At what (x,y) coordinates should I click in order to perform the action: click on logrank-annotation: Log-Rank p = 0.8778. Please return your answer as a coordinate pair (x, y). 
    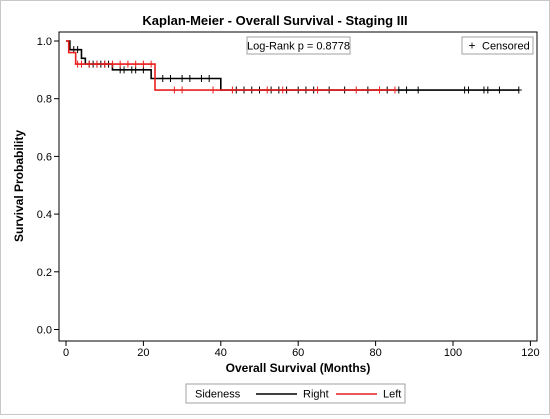
    Looking at the image, I should click on (298, 47).